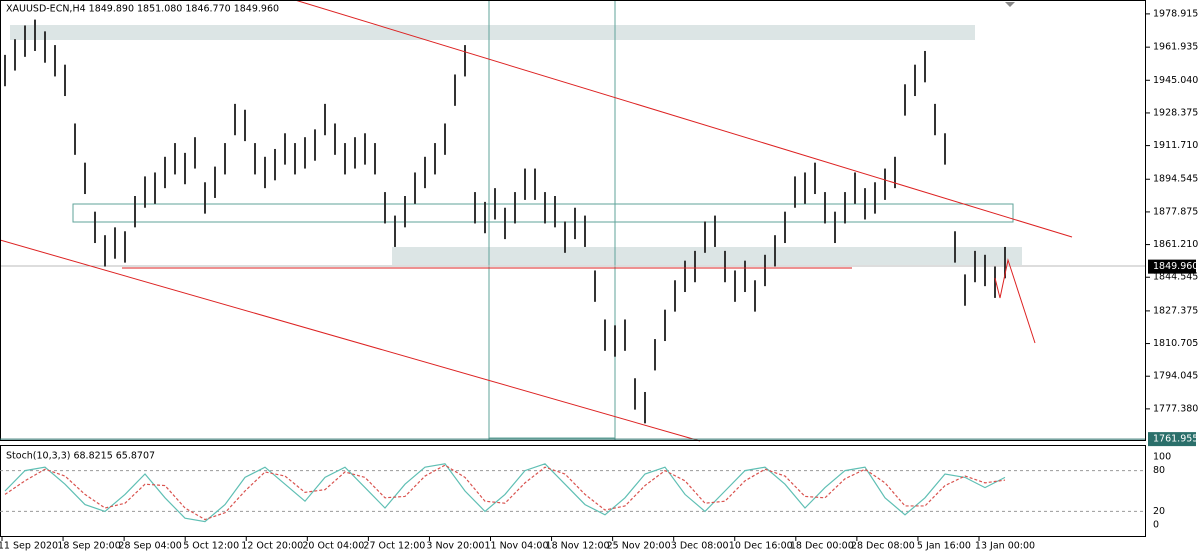 The image size is (1200, 555). Describe the element at coordinates (88, 546) in the screenshot. I see `x-tick-label: 18 Sep 20:00` at that location.